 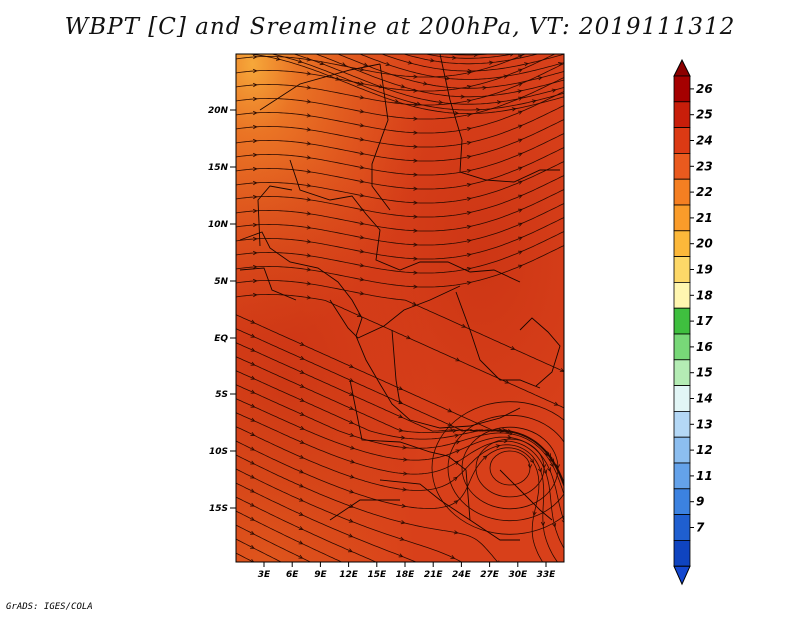 What do you see at coordinates (704, 399) in the screenshot?
I see `colorbar-label: 14` at bounding box center [704, 399].